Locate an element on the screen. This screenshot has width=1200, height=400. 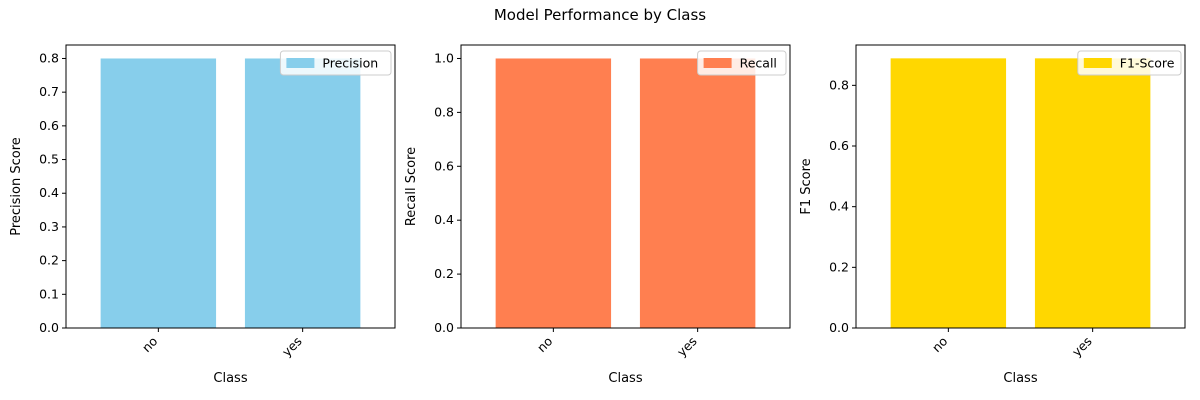
legend-label: Precision is located at coordinates (350, 63).